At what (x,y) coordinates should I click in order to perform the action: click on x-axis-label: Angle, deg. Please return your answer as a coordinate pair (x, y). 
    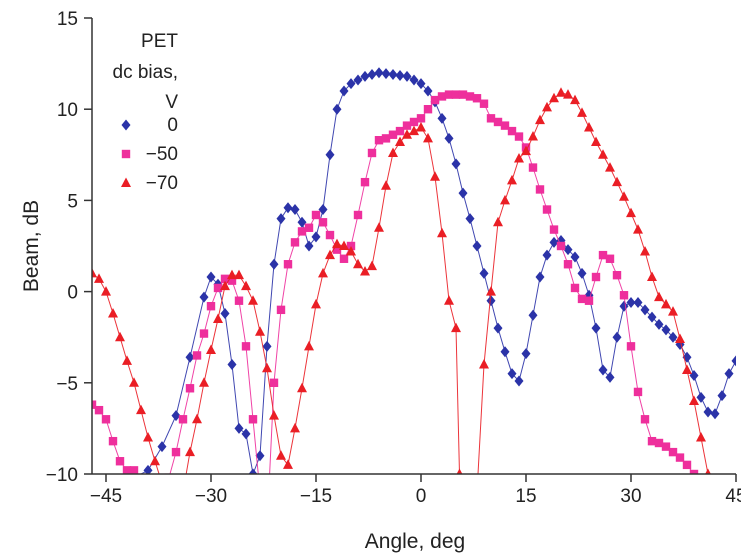
    Looking at the image, I should click on (415, 541).